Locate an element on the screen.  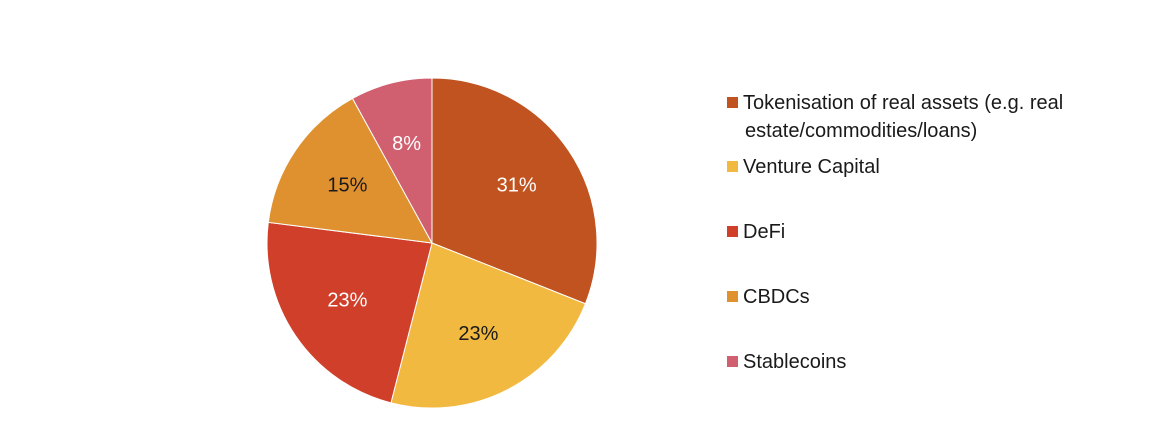
pie-slice-labels: 31% 23% 23% 15% 8% is located at coordinates (431, 239).